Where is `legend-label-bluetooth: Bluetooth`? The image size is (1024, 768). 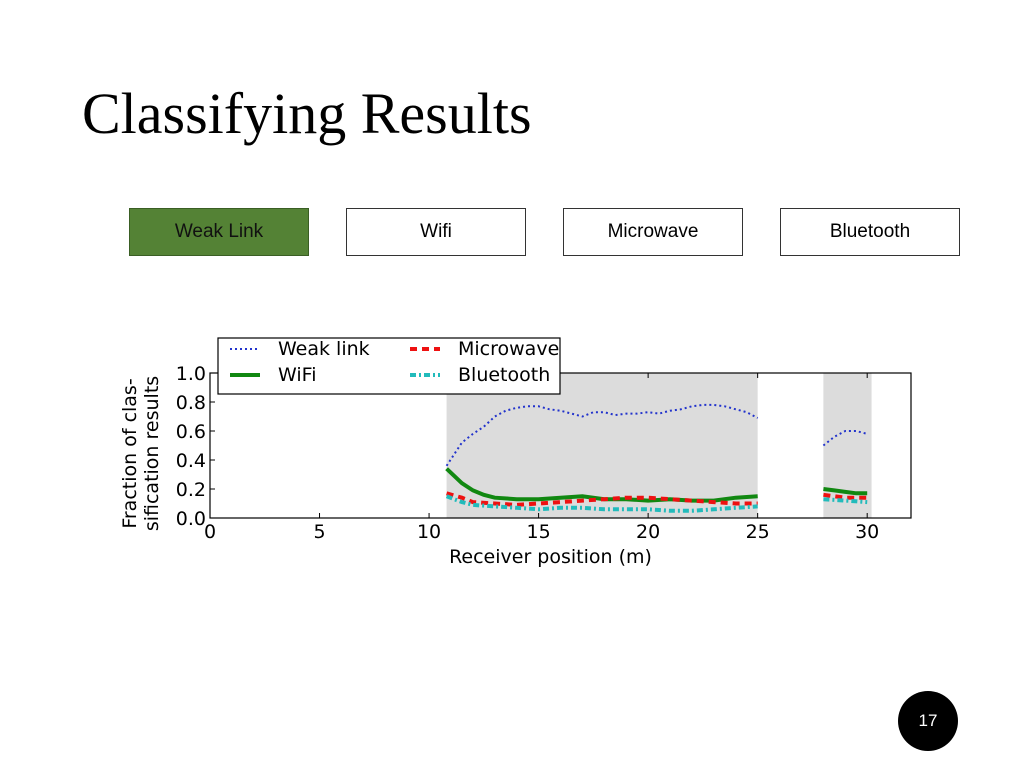
legend-label-bluetooth: Bluetooth is located at coordinates (504, 375).